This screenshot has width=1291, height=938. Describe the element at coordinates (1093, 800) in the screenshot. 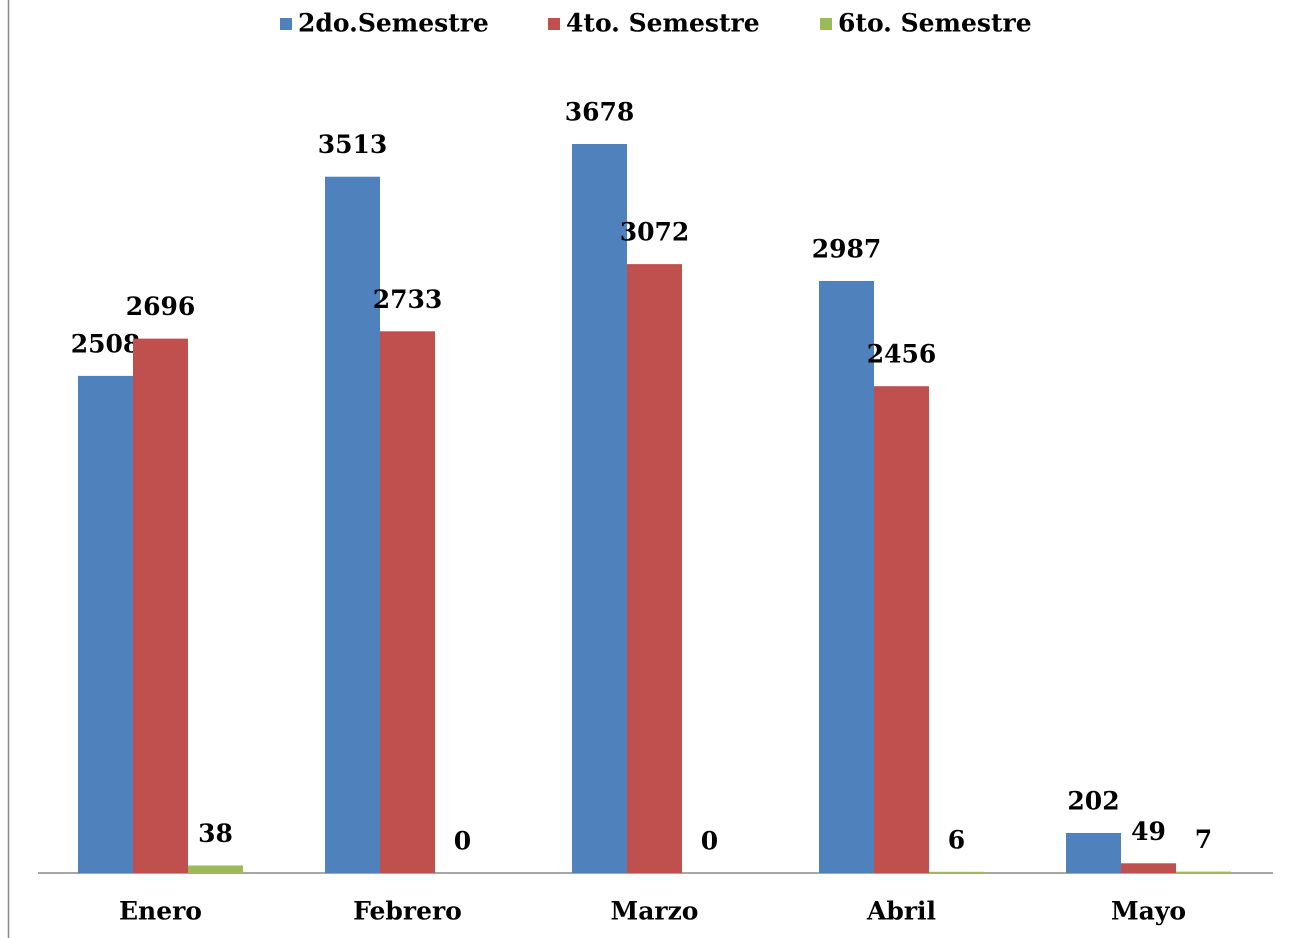

I see `data-label: 202` at that location.